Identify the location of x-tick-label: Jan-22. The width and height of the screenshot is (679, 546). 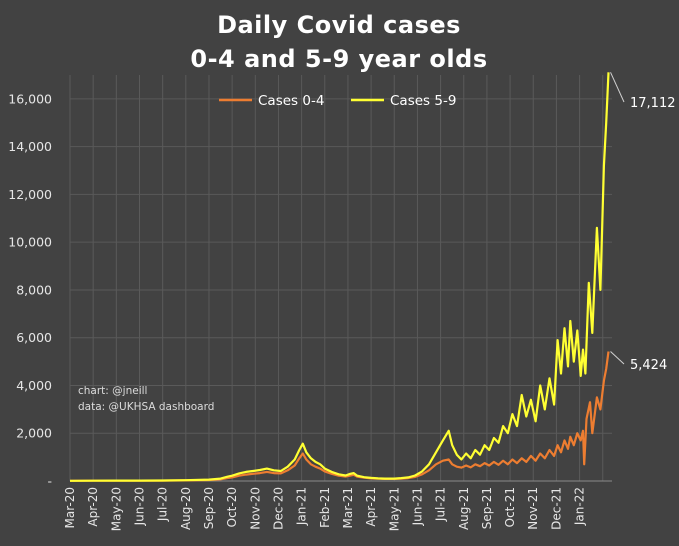
(580, 506).